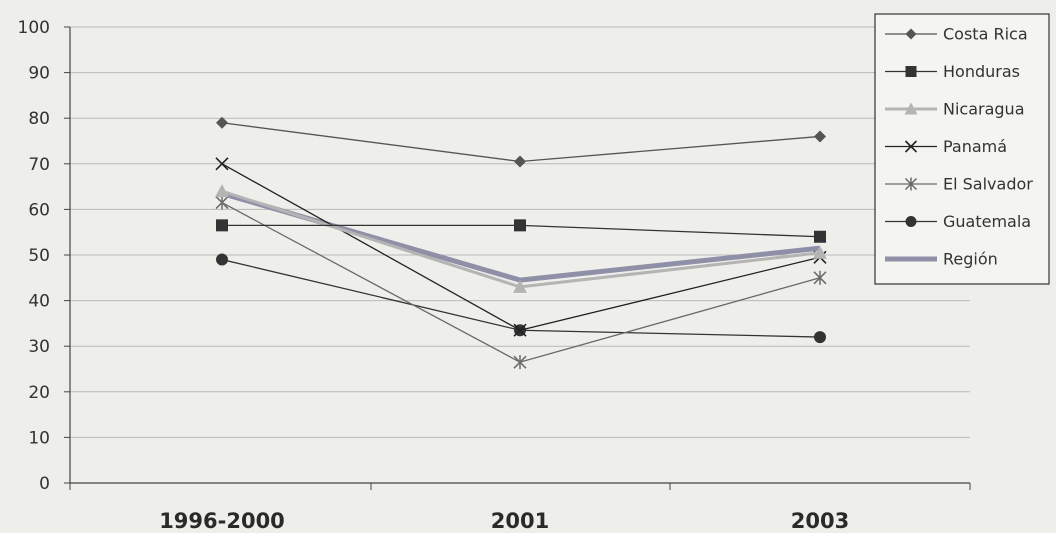  What do you see at coordinates (985, 34) in the screenshot?
I see `legend-label: Costa Rica` at bounding box center [985, 34].